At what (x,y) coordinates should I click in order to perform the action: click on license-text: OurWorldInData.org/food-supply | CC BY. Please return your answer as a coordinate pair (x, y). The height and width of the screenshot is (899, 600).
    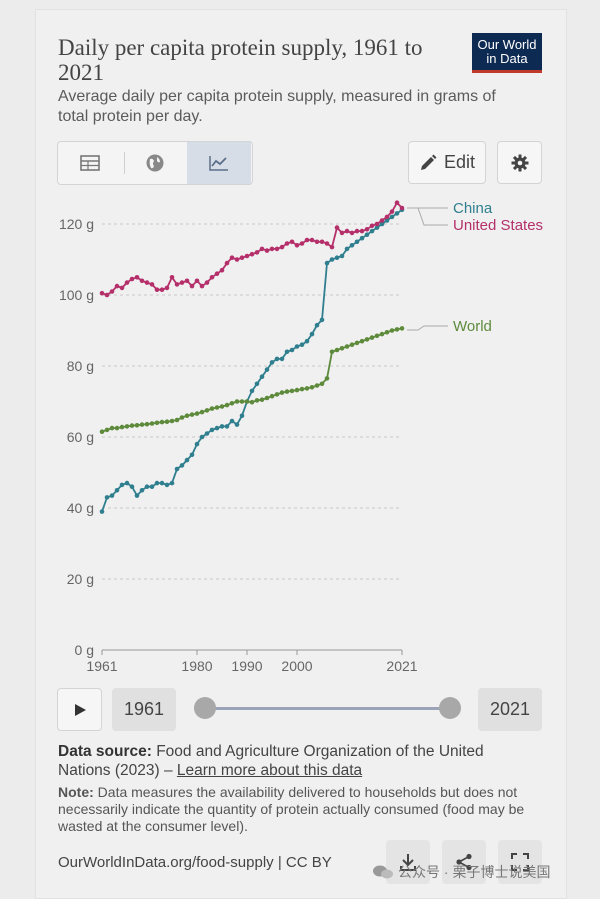
    Looking at the image, I should click on (195, 862).